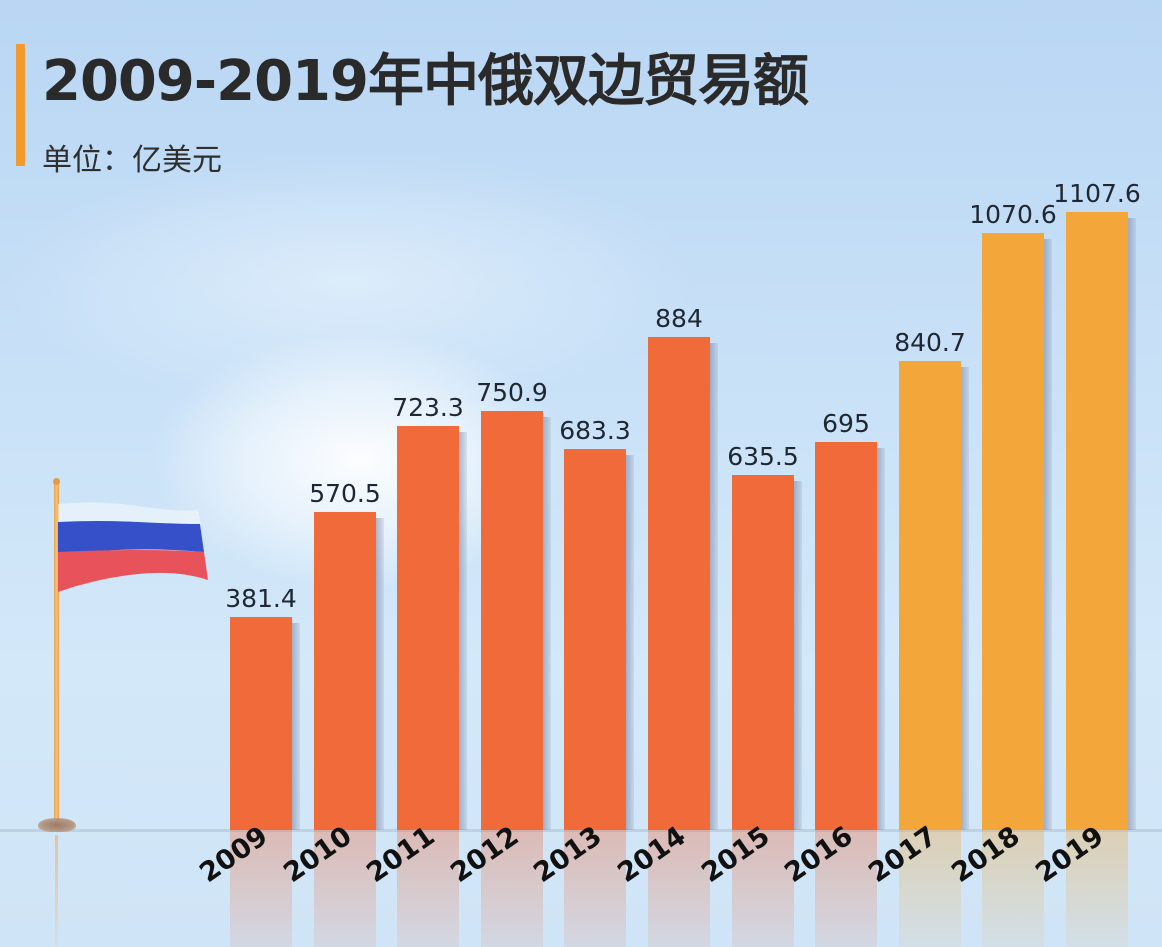 The height and width of the screenshot is (947, 1162). I want to click on title-accent-bar, so click(20, 105).